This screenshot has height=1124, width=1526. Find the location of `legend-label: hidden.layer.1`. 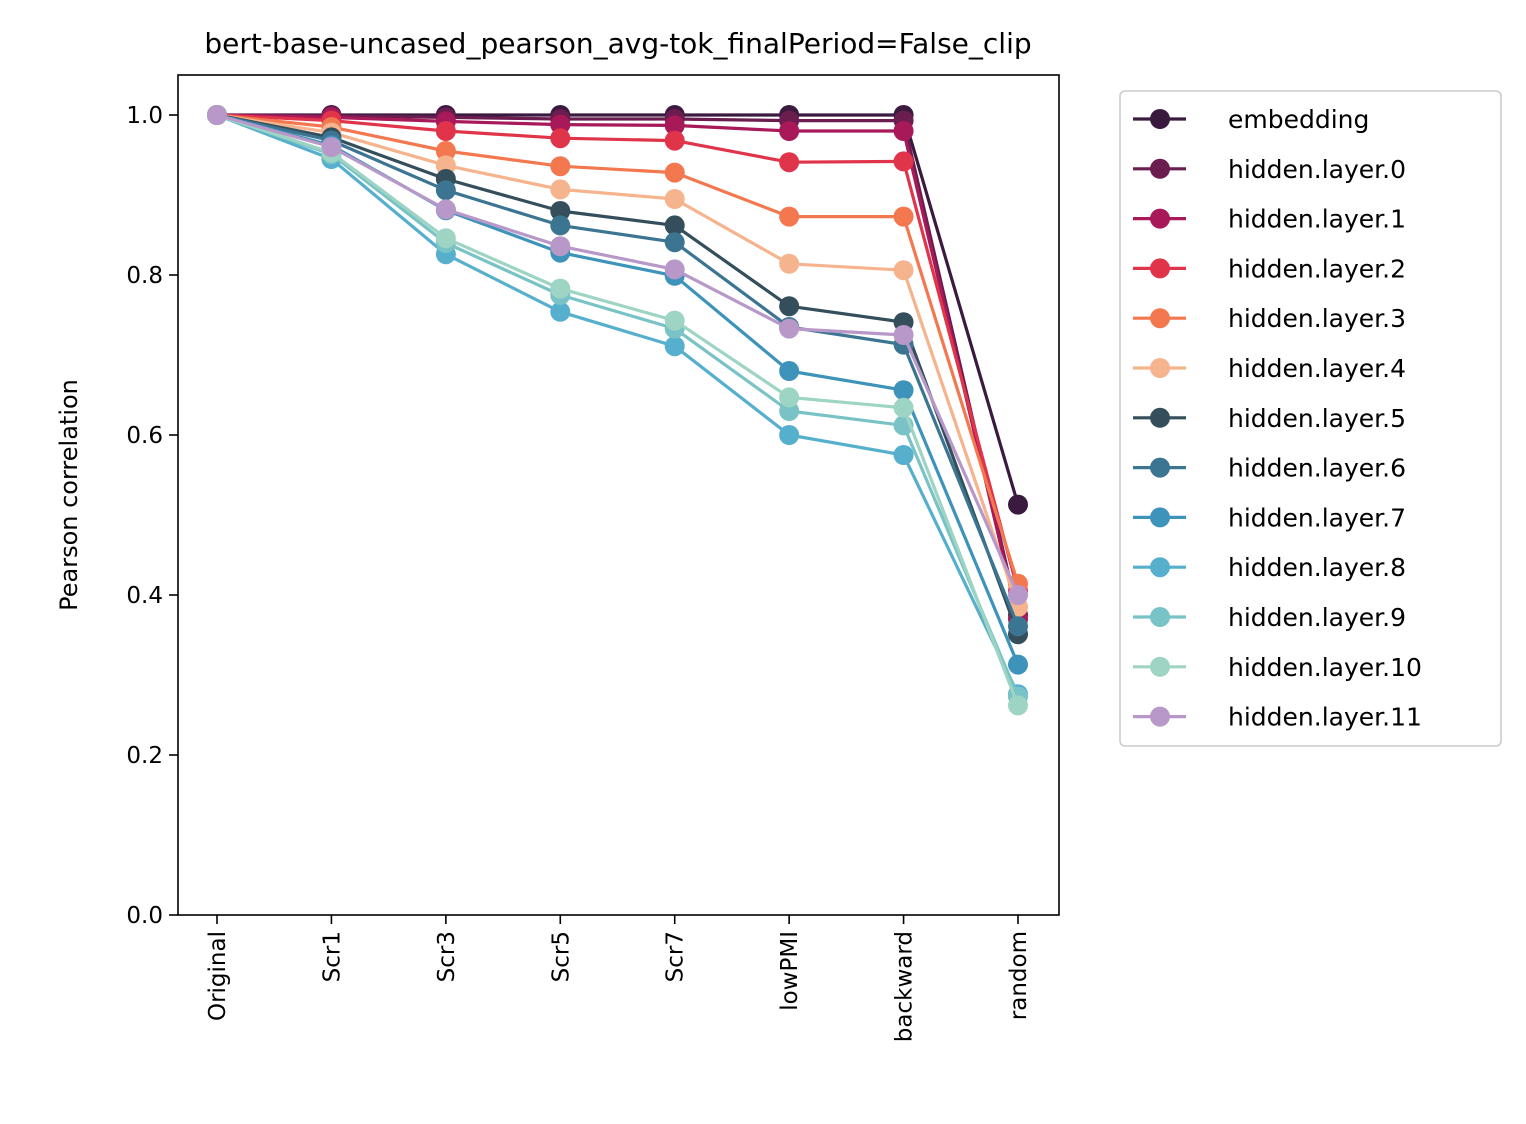

legend-label: hidden.layer.1 is located at coordinates (1317, 219).